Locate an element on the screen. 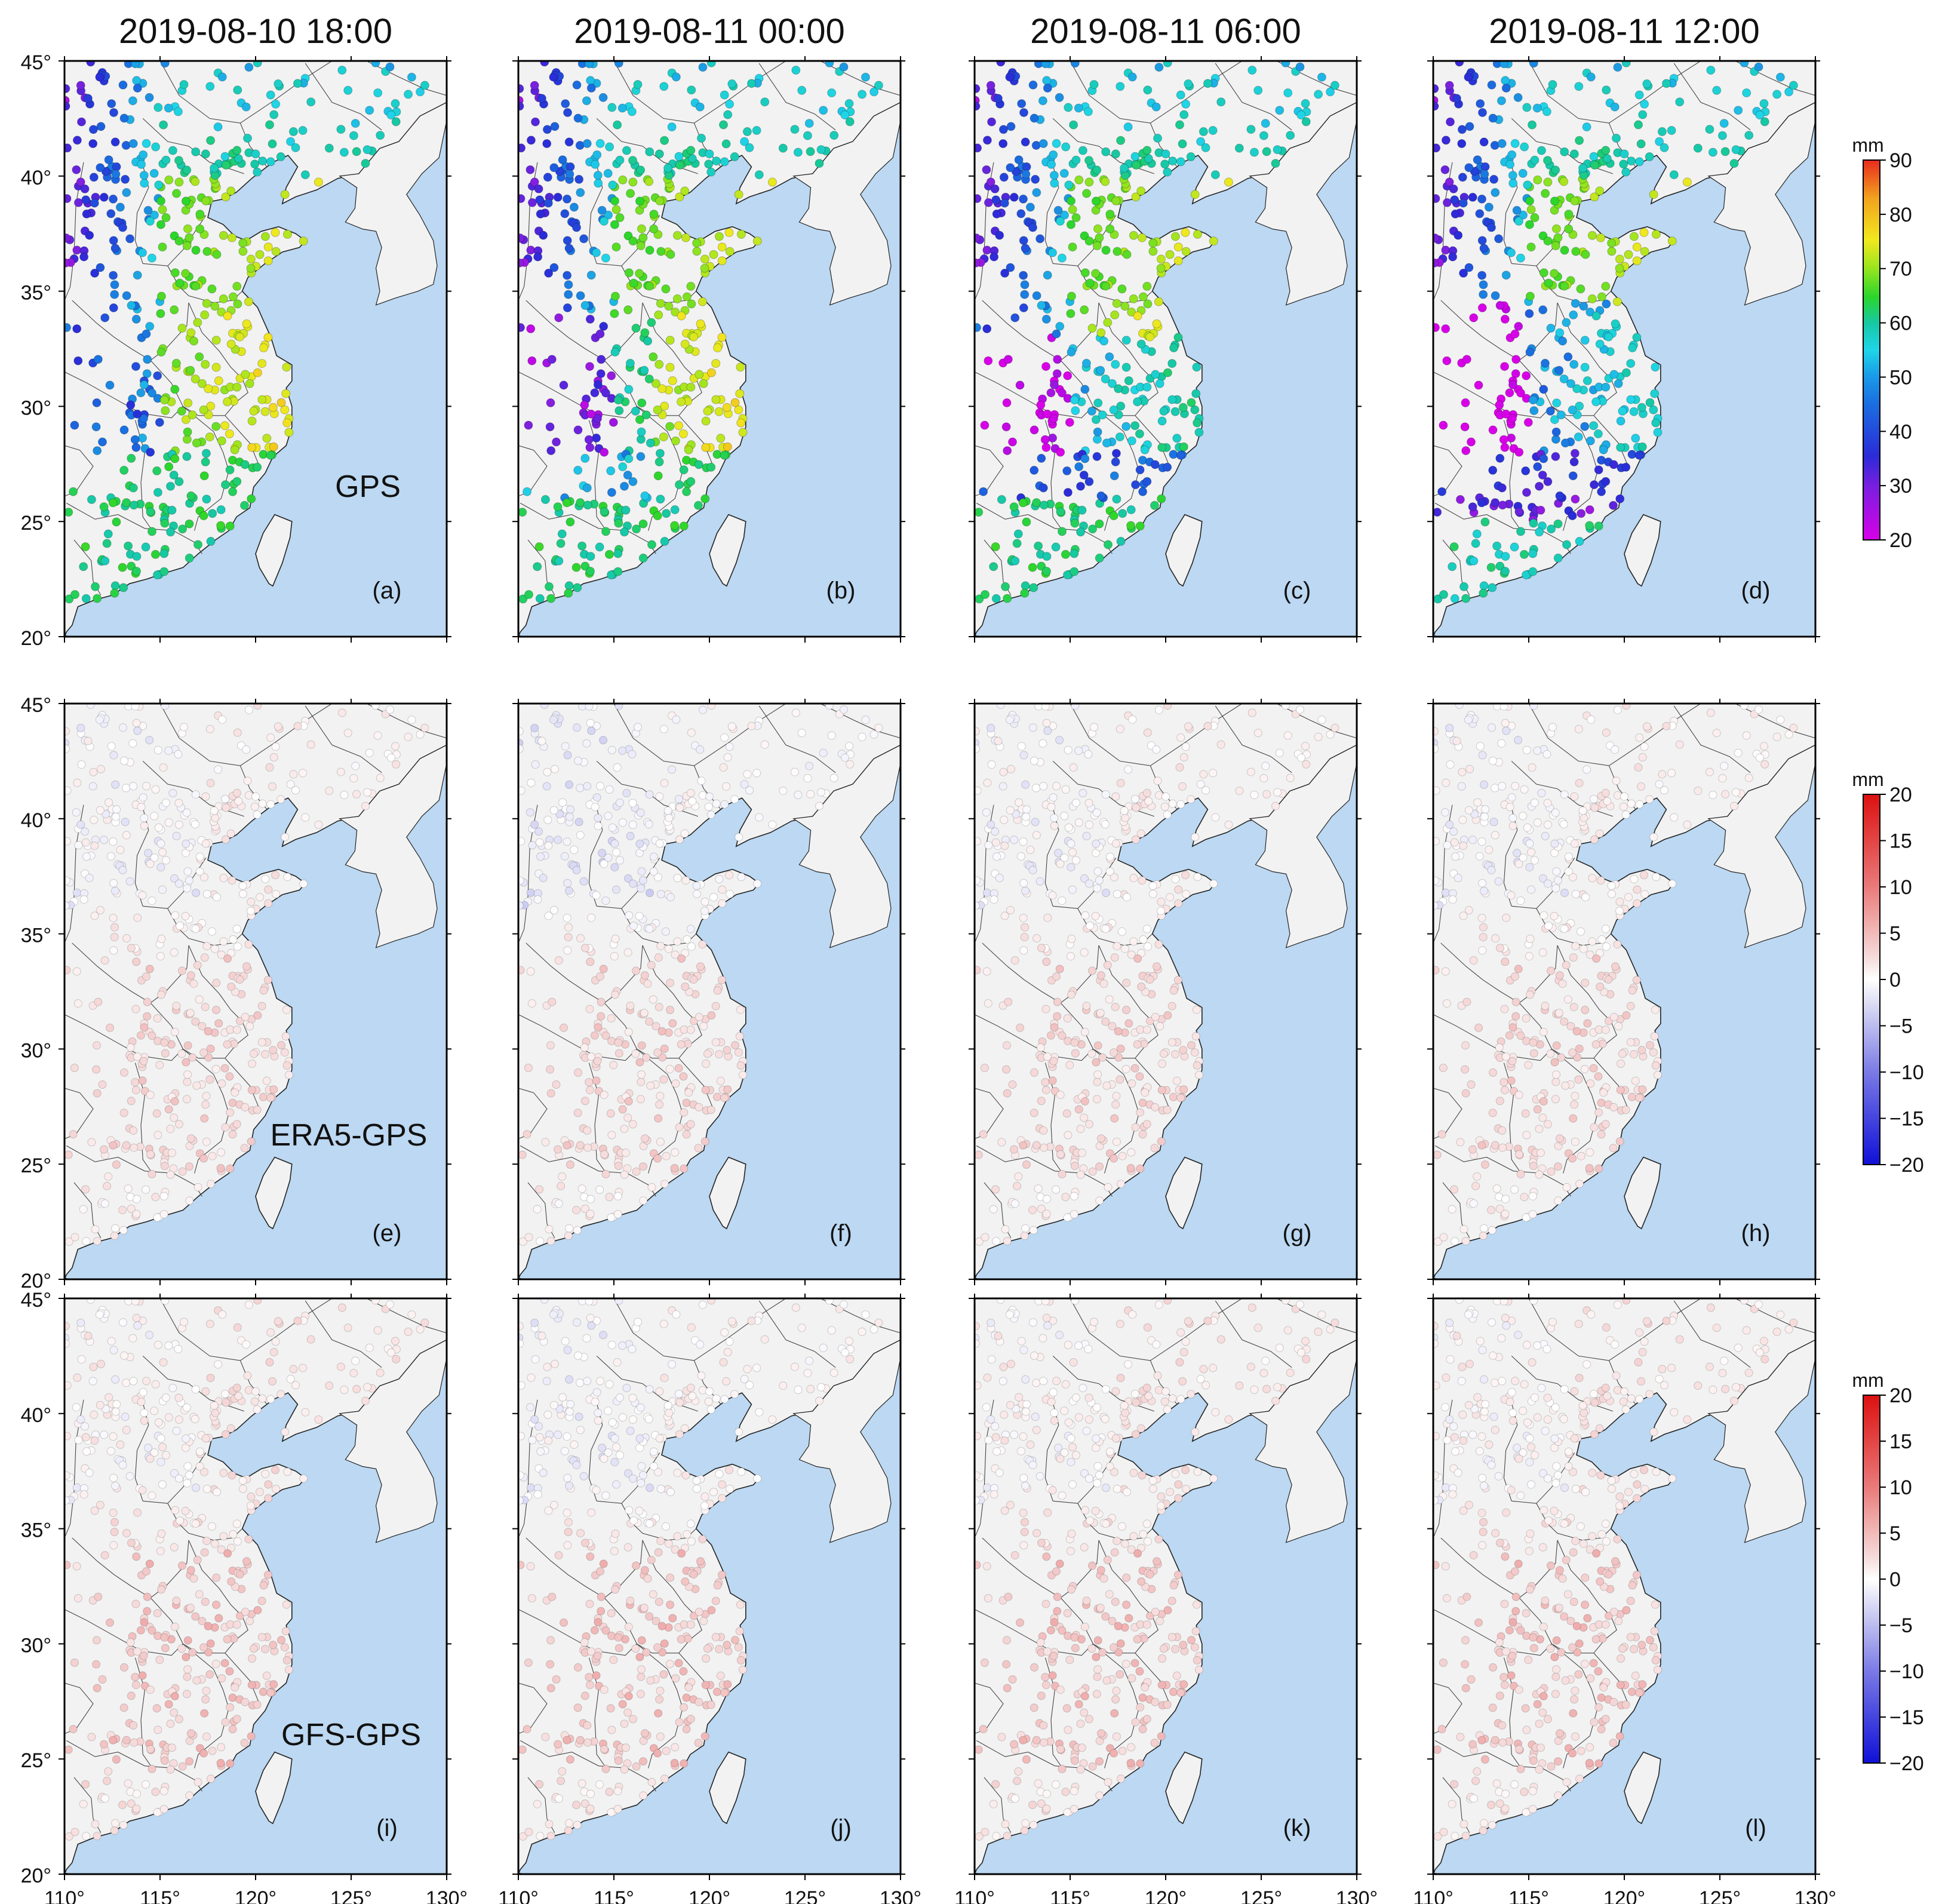 The width and height of the screenshot is (1942, 1904). taiwan-island is located at coordinates (1643, 1193).